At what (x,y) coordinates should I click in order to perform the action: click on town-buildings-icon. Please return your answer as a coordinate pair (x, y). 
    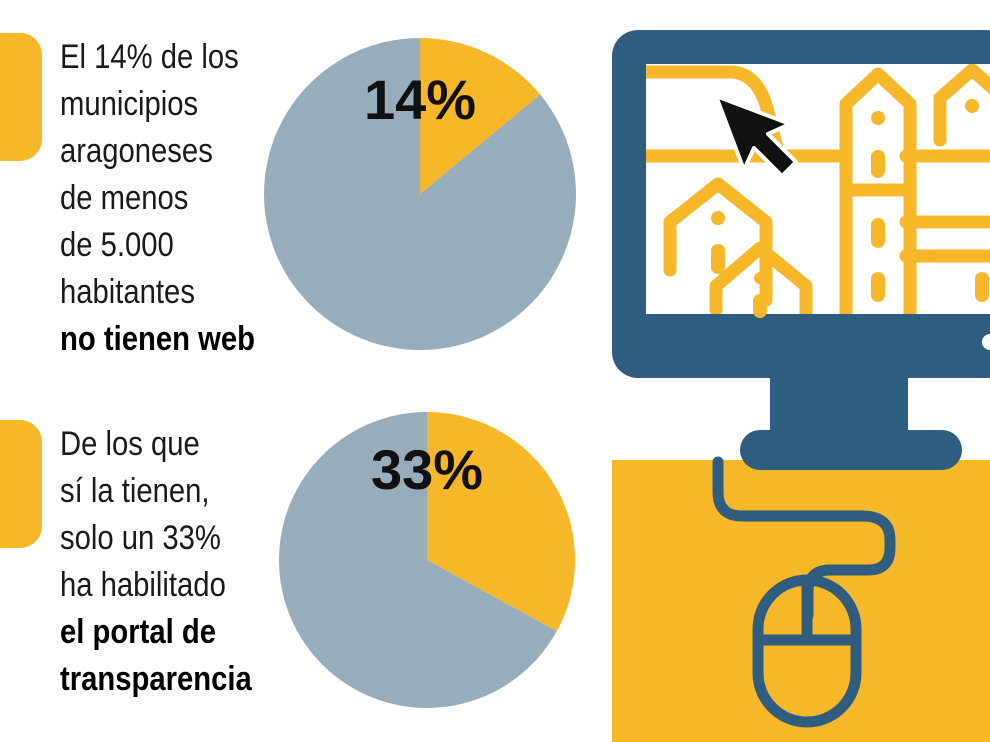
    Looking at the image, I should click on (818, 189).